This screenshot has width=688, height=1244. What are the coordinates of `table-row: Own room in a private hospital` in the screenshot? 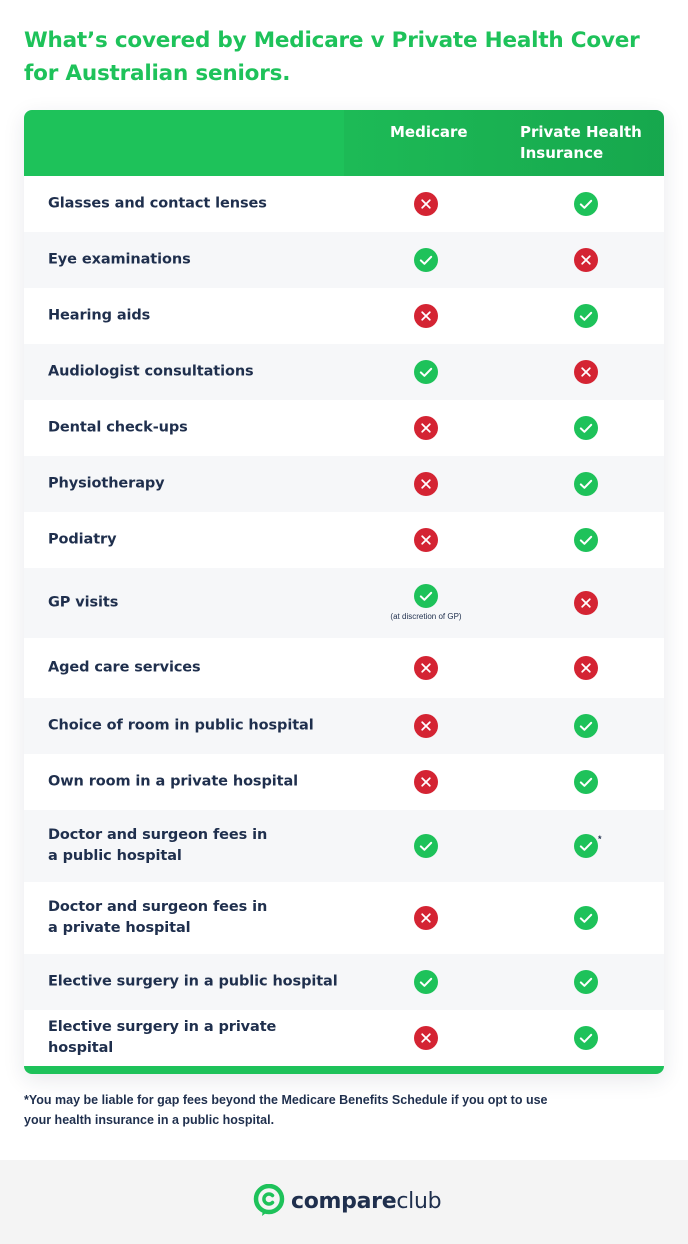 It's located at (344, 782).